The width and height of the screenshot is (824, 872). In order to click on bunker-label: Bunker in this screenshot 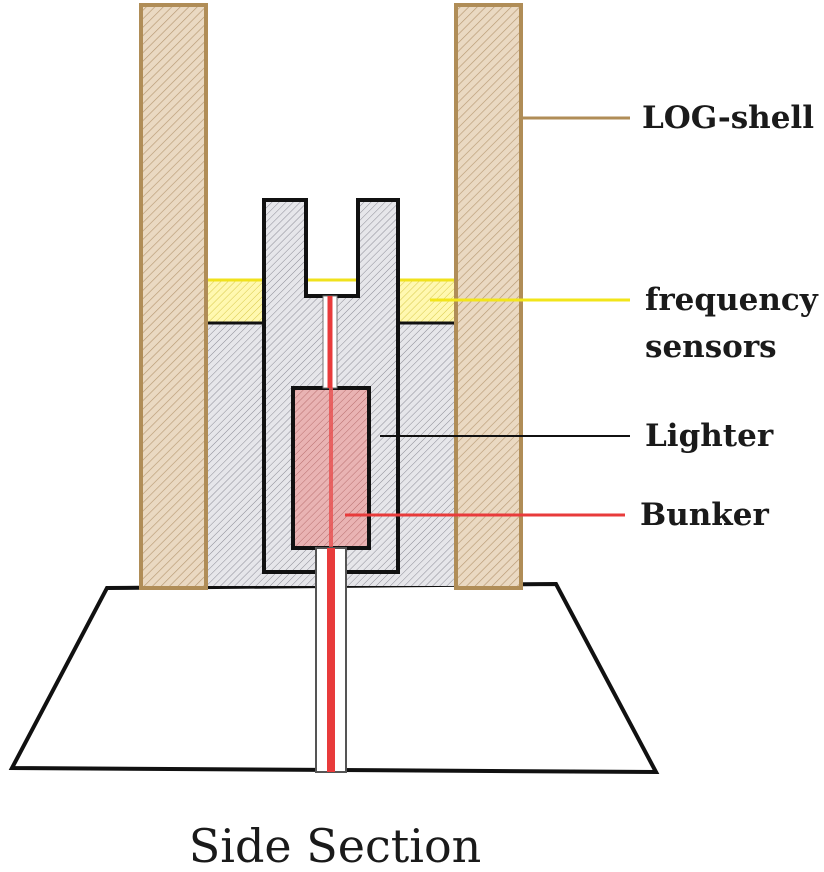, I will do `click(704, 515)`.